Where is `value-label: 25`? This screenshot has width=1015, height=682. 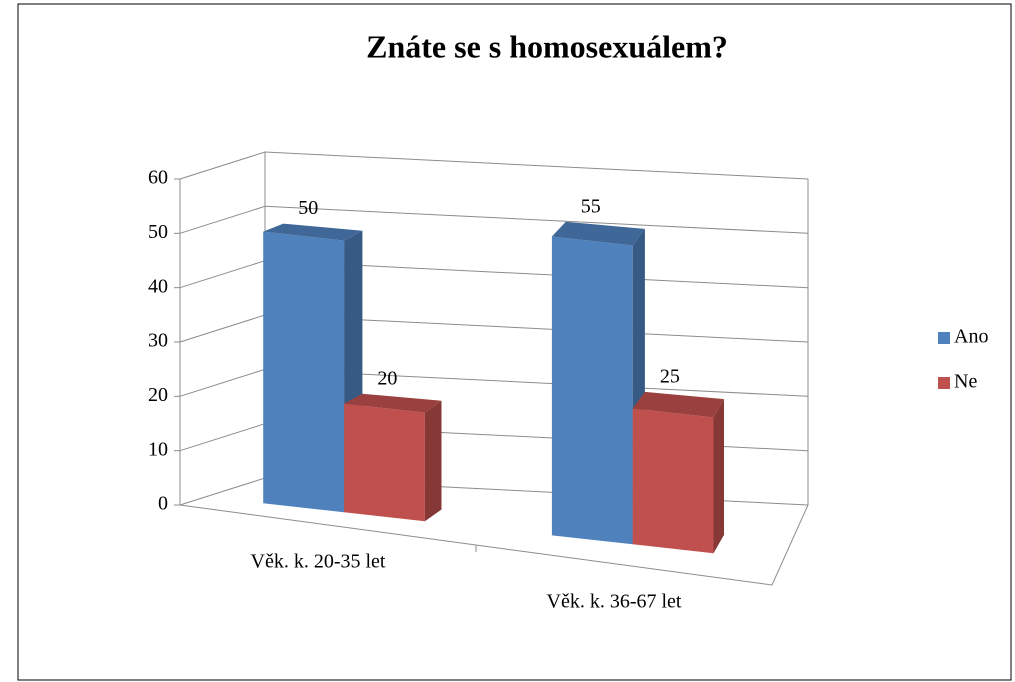 value-label: 25 is located at coordinates (670, 377).